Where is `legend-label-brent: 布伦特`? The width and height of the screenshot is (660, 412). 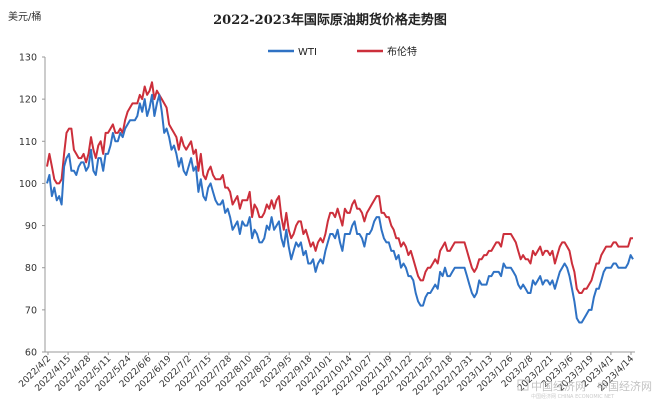 legend-label-brent: 布伦特 is located at coordinates (402, 51).